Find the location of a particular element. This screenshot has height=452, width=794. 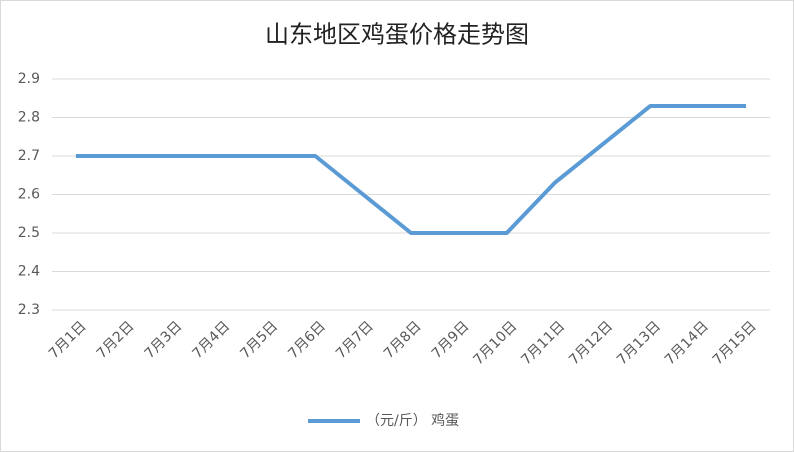

y-tick-label: 2.4 is located at coordinates (29, 272).